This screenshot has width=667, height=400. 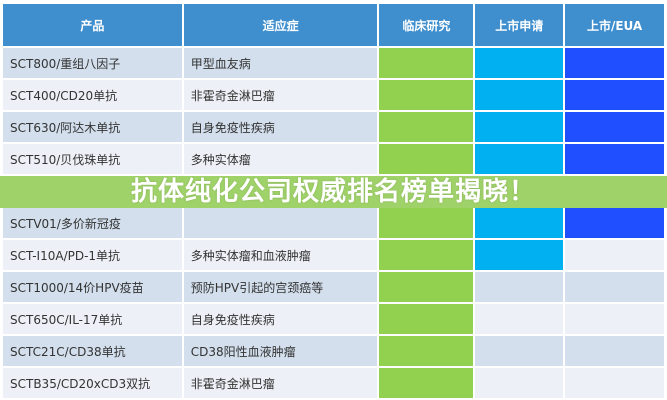 I want to click on table-row: SCT650C/IL-17单抗 自身免疫性疾病, so click(x=333, y=319).